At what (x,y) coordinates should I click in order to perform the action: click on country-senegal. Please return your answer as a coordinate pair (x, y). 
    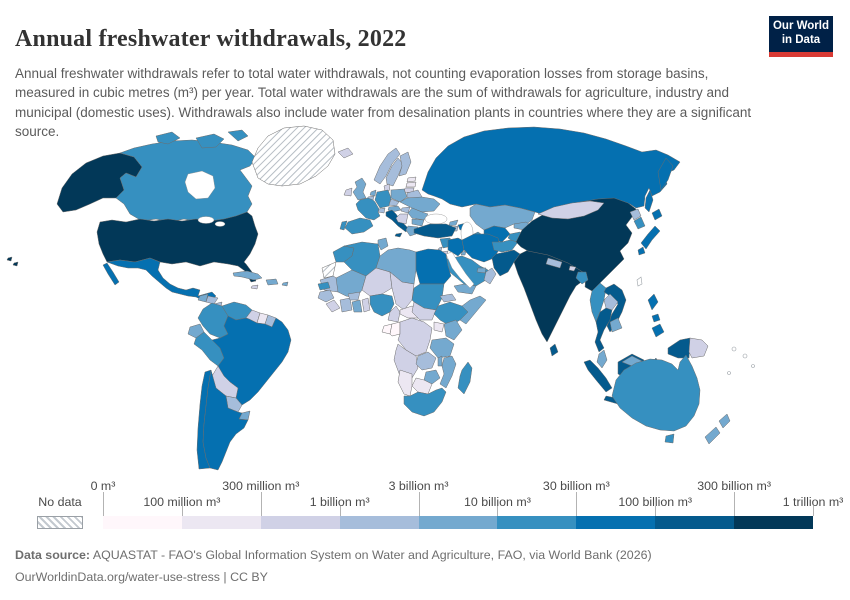
    Looking at the image, I should click on (324, 286).